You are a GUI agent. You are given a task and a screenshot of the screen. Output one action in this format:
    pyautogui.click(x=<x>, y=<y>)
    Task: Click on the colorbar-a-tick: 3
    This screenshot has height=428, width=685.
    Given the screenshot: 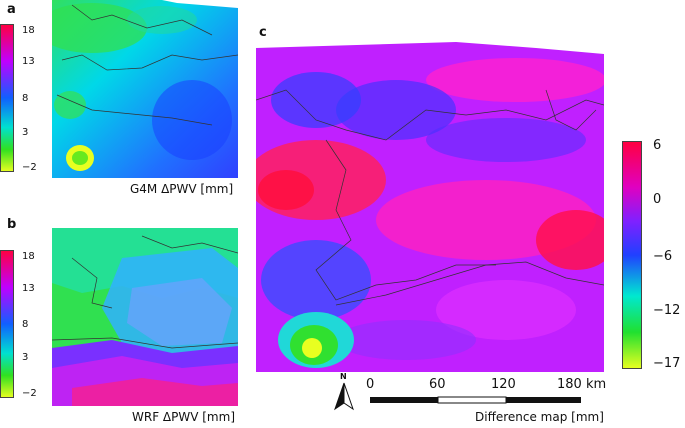 What is the action you would take?
    pyautogui.click(x=25, y=132)
    